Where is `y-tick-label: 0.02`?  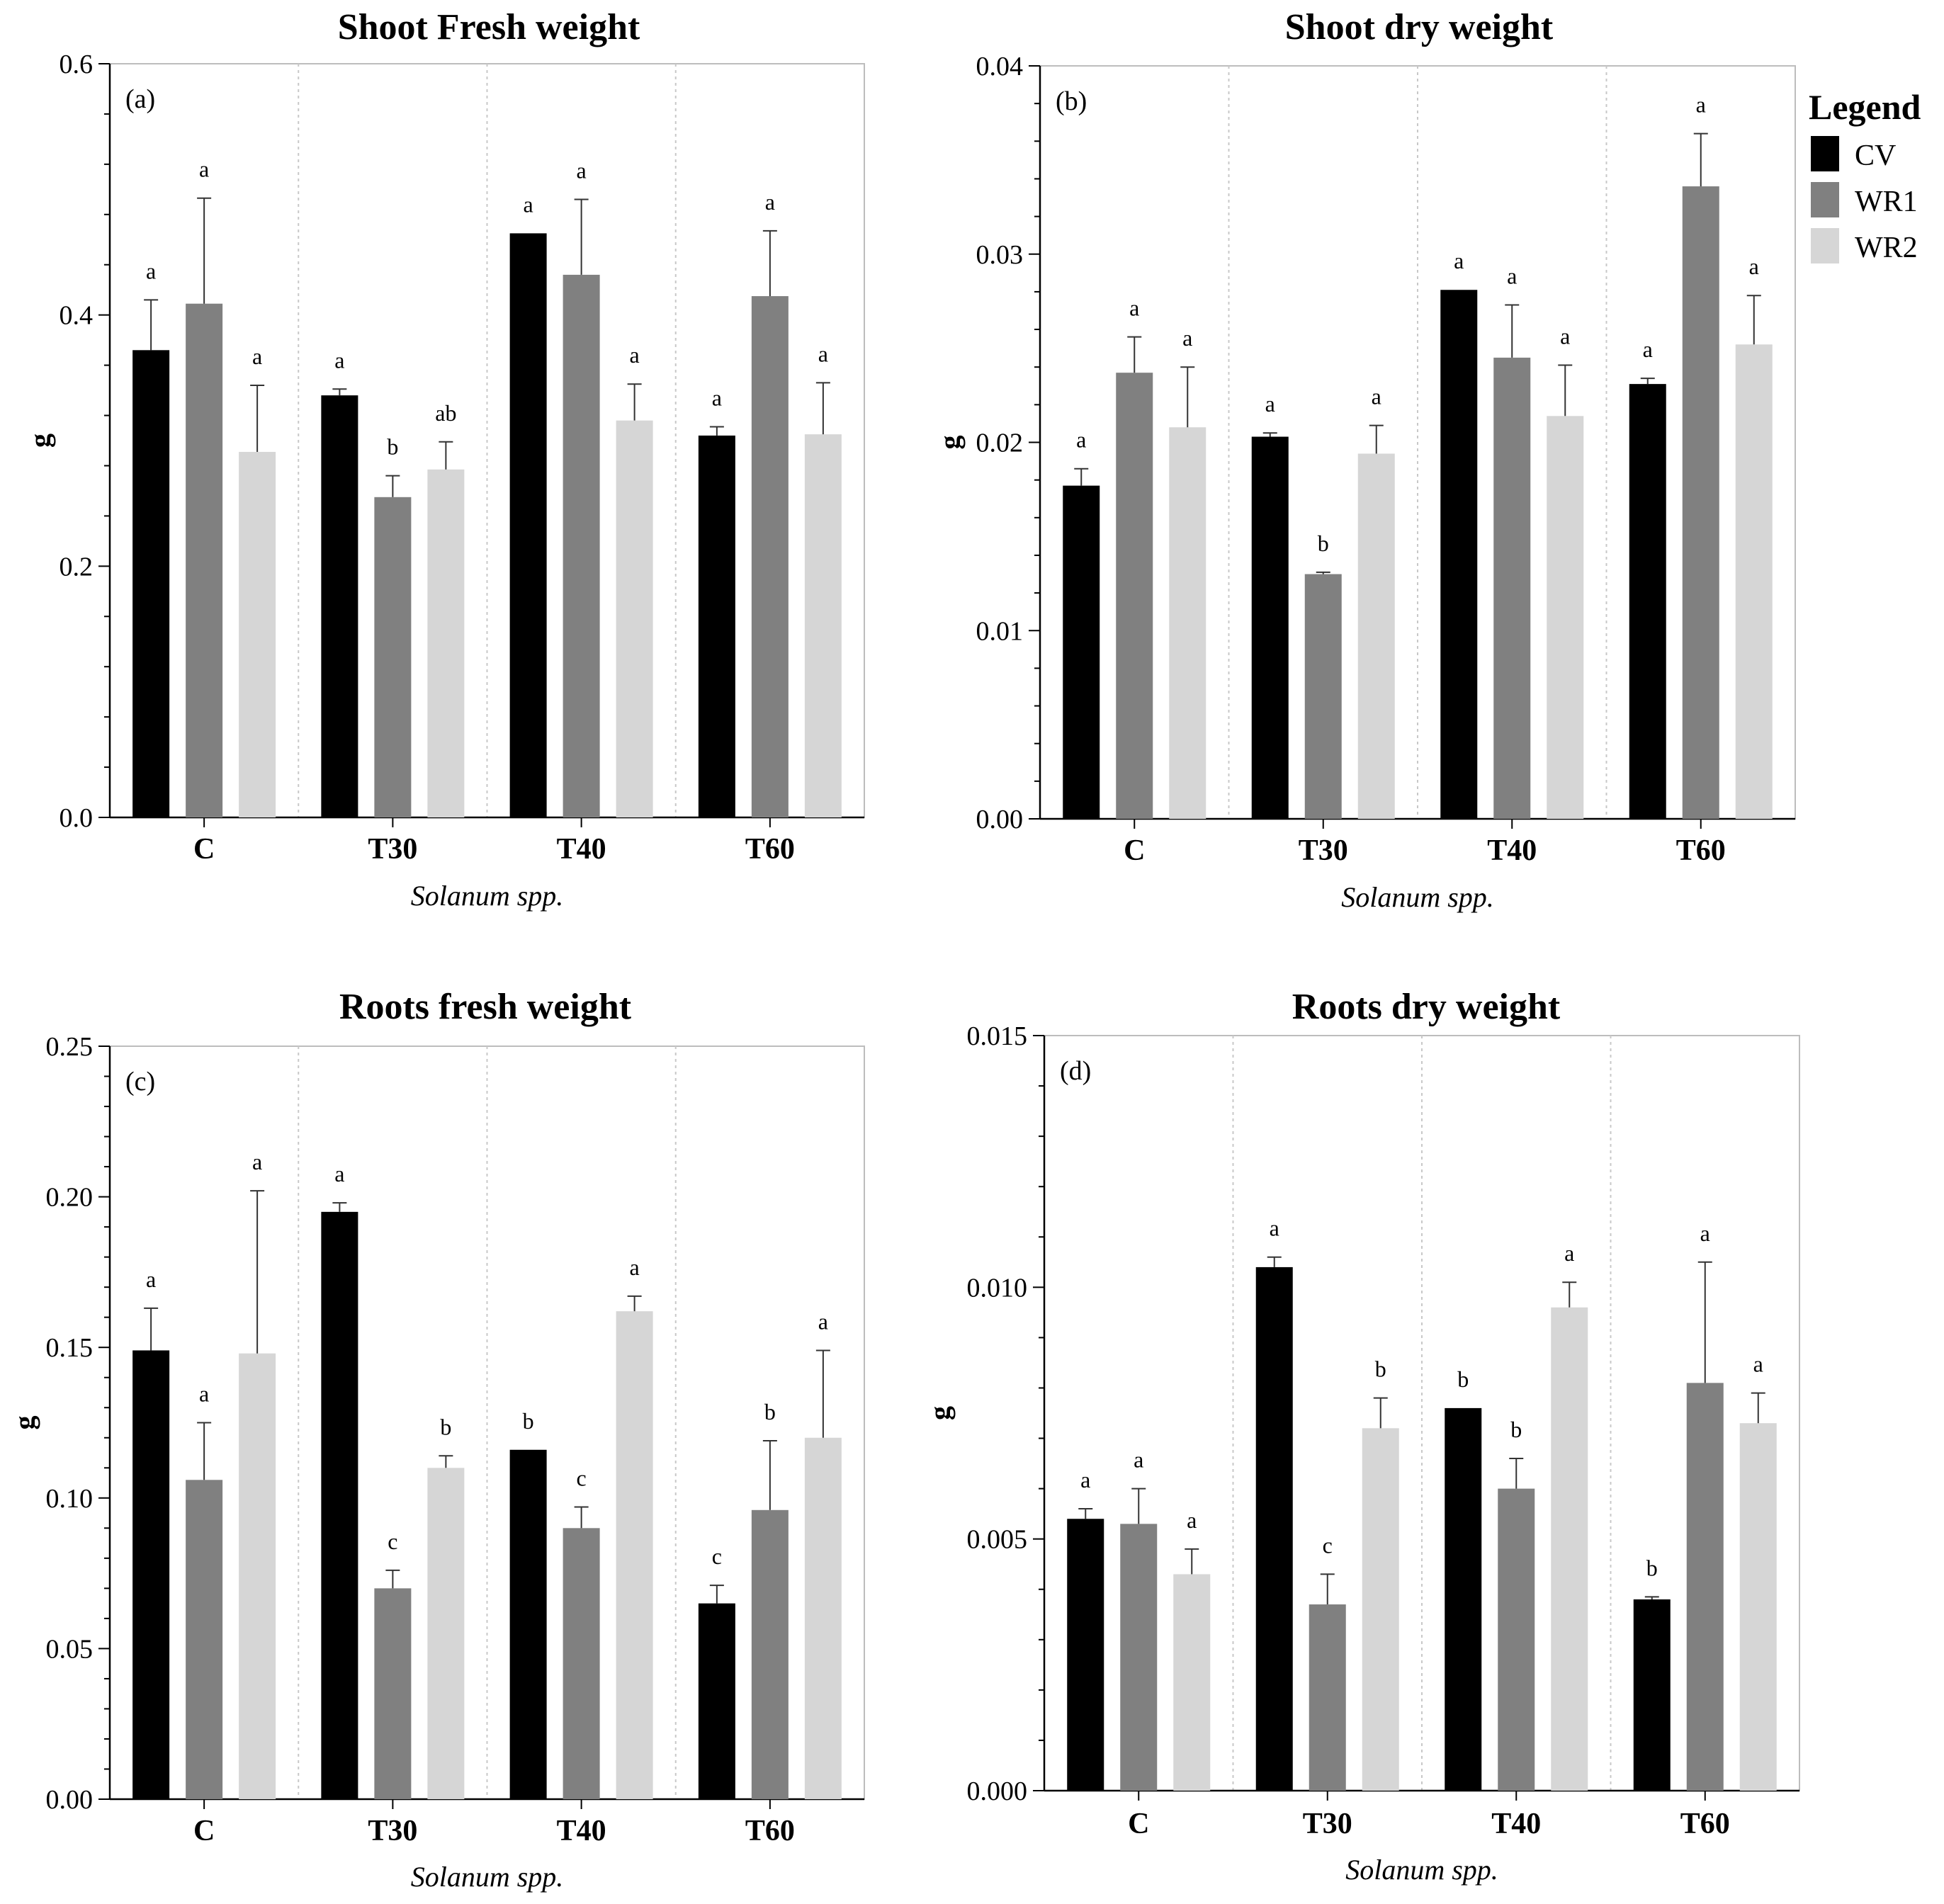 y-tick-label: 0.02 is located at coordinates (1000, 443).